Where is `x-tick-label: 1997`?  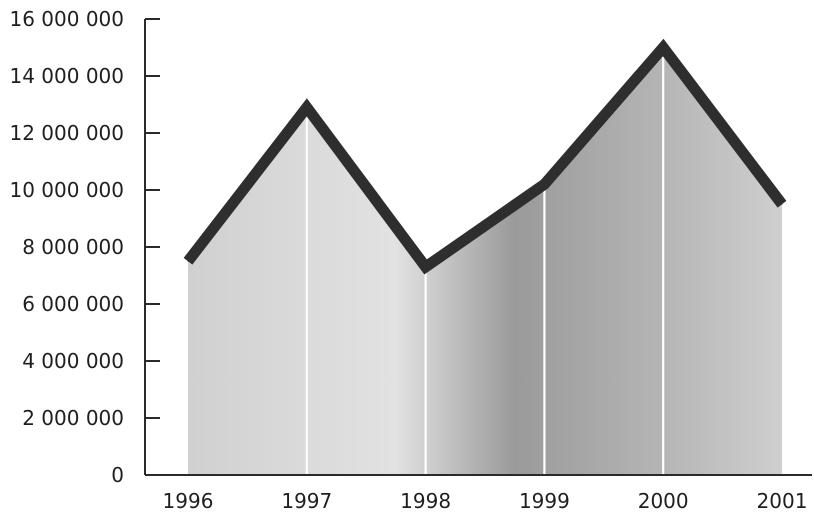 x-tick-label: 1997 is located at coordinates (306, 501).